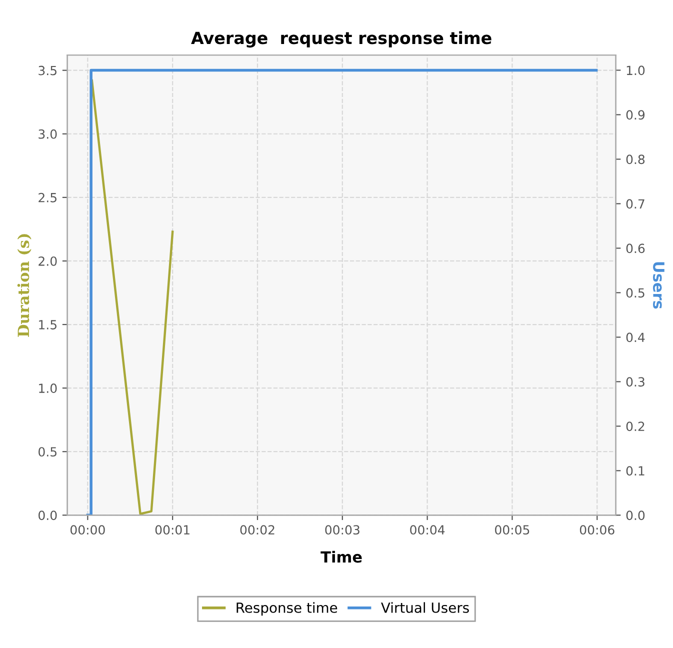 This screenshot has height=648, width=673. Describe the element at coordinates (287, 609) in the screenshot. I see `legend-label: Response time` at that location.